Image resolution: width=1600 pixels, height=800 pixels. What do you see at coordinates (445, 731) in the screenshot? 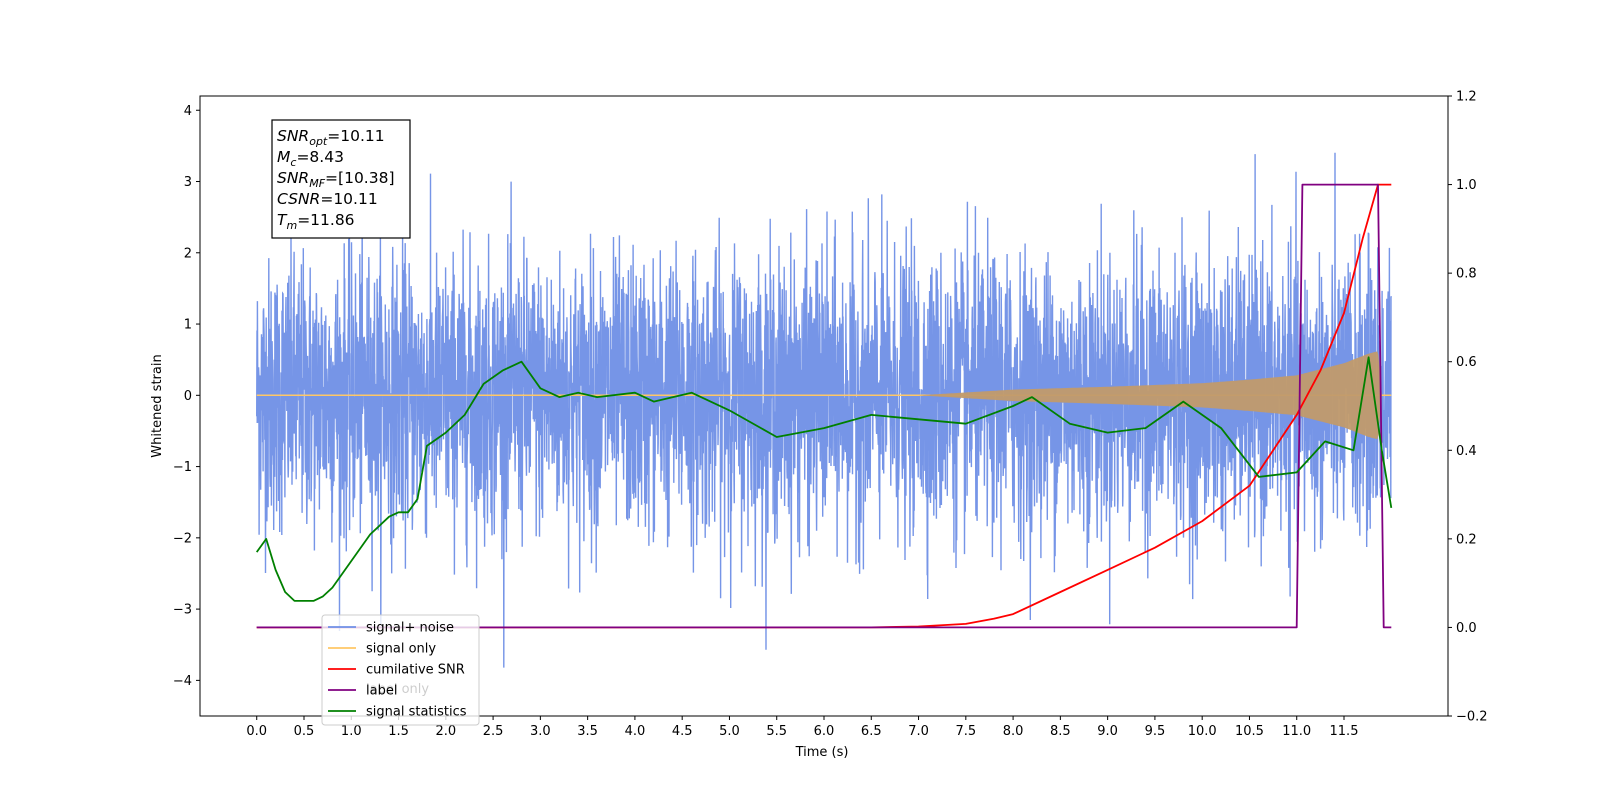
I see `x-tick-label: 2.0` at bounding box center [445, 731].